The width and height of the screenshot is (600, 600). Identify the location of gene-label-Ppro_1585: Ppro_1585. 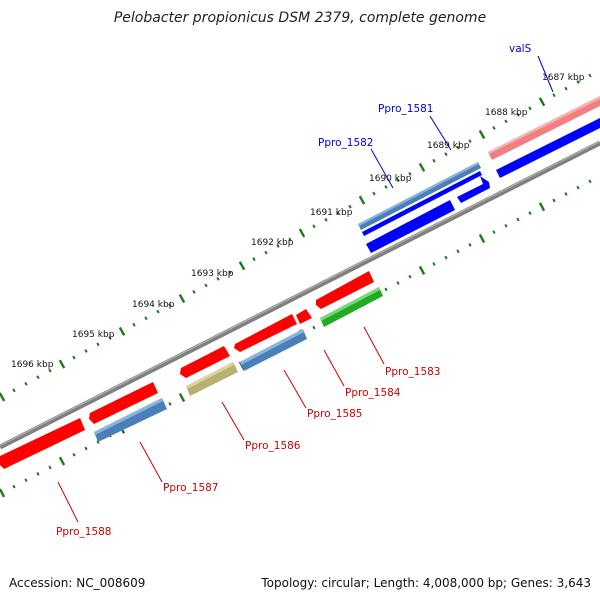
(334, 414).